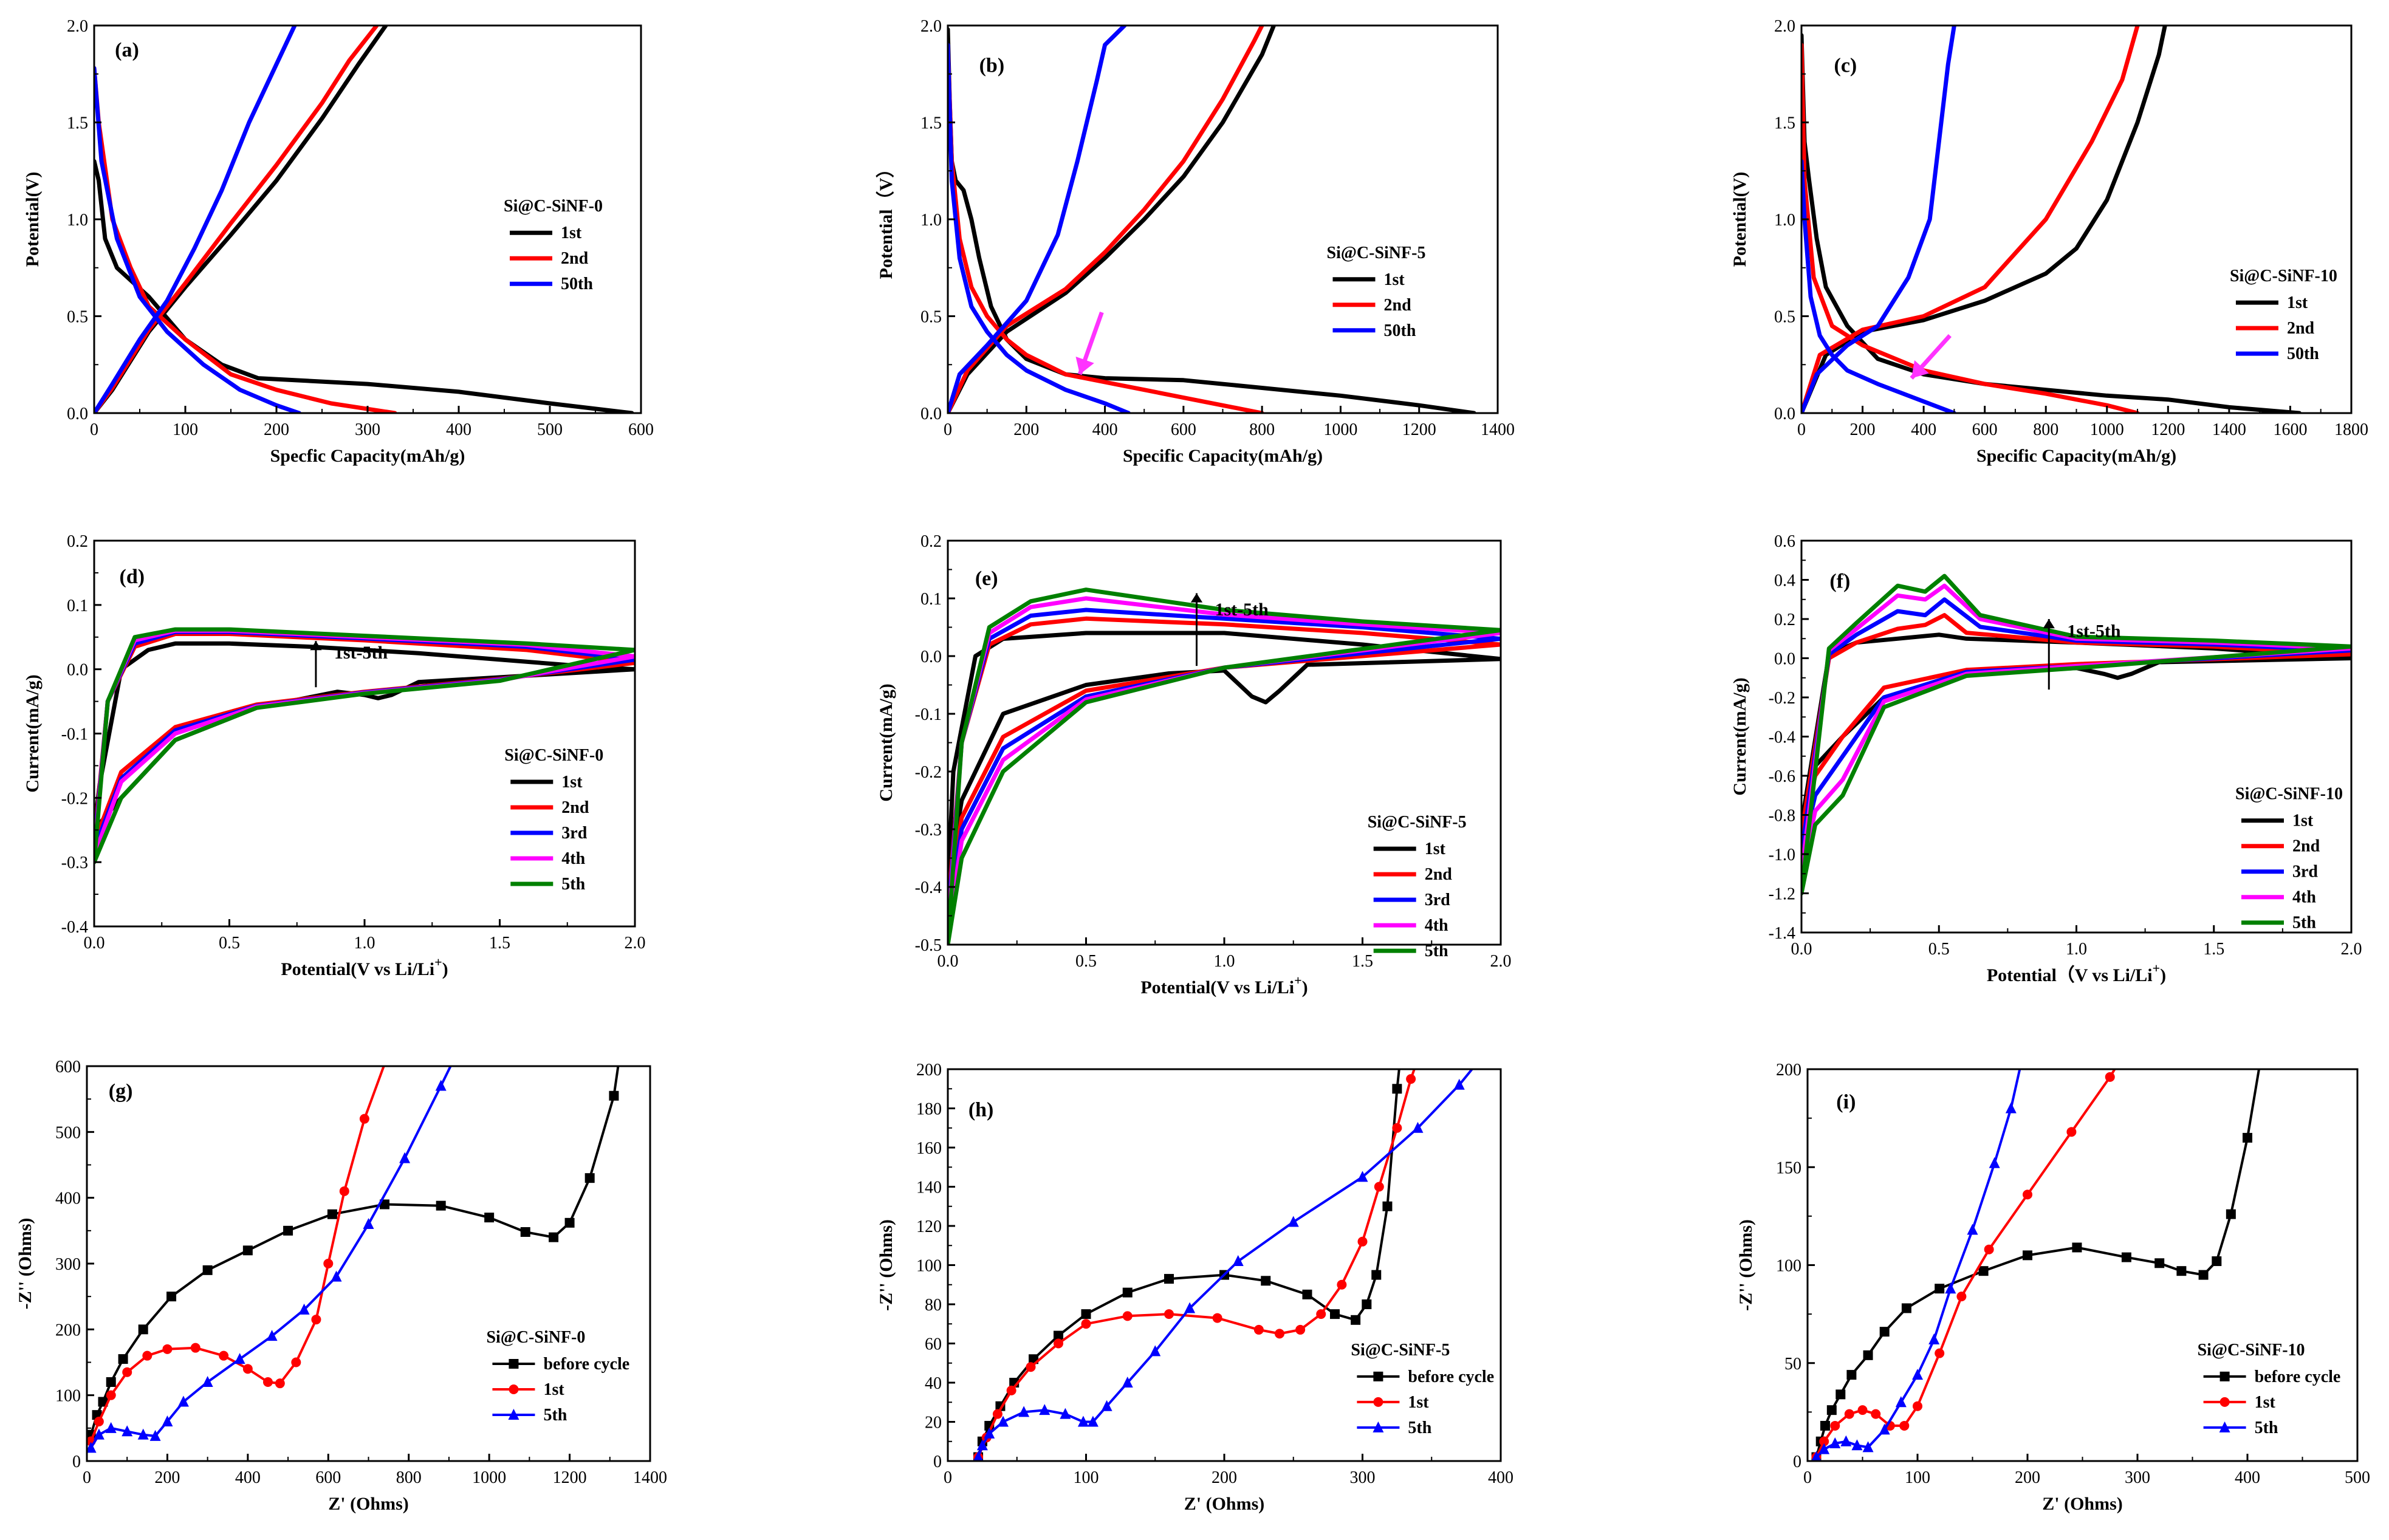  What do you see at coordinates (74, 927) in the screenshot?
I see `y-tick-label-d-0: -0.4` at bounding box center [74, 927].